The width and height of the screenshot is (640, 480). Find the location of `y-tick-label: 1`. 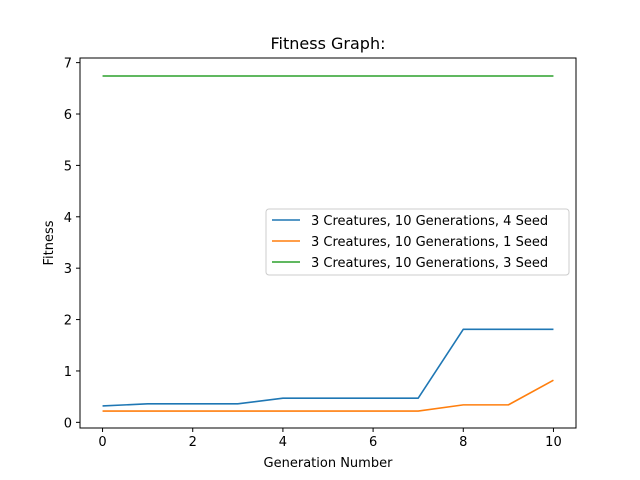

y-tick-label: 1 is located at coordinates (68, 372).